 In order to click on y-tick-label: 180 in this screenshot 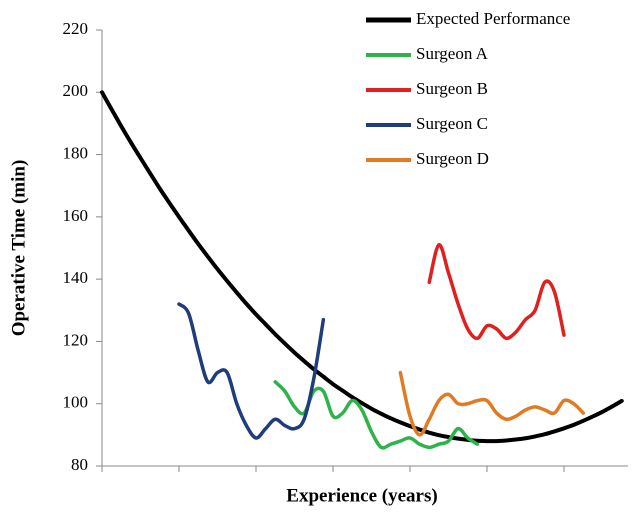, I will do `click(76, 152)`.